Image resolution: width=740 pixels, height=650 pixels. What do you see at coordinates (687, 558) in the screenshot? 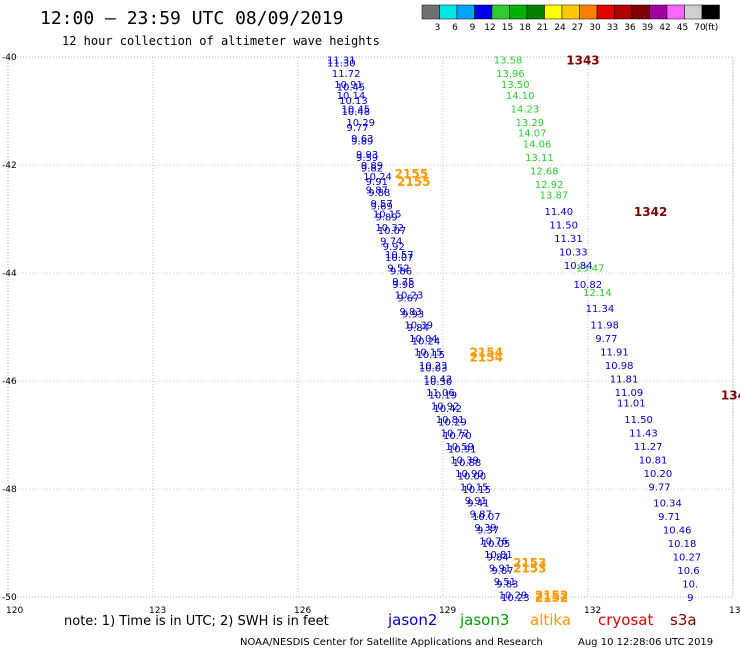
I see `wave-height-value: 10.27` at bounding box center [687, 558].